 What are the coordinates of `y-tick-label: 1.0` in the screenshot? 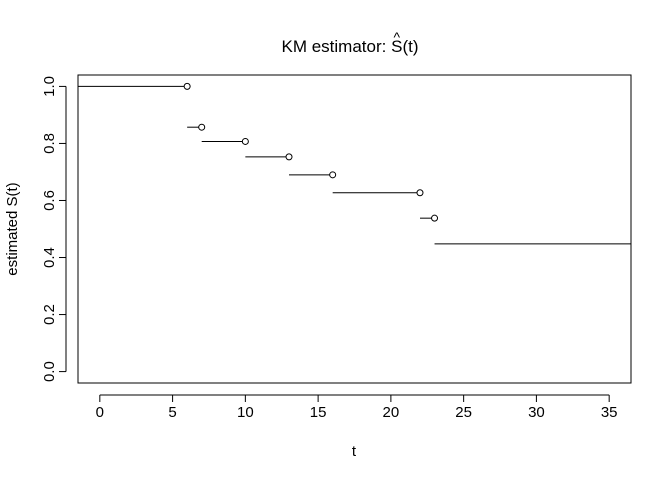 It's located at (49, 86).